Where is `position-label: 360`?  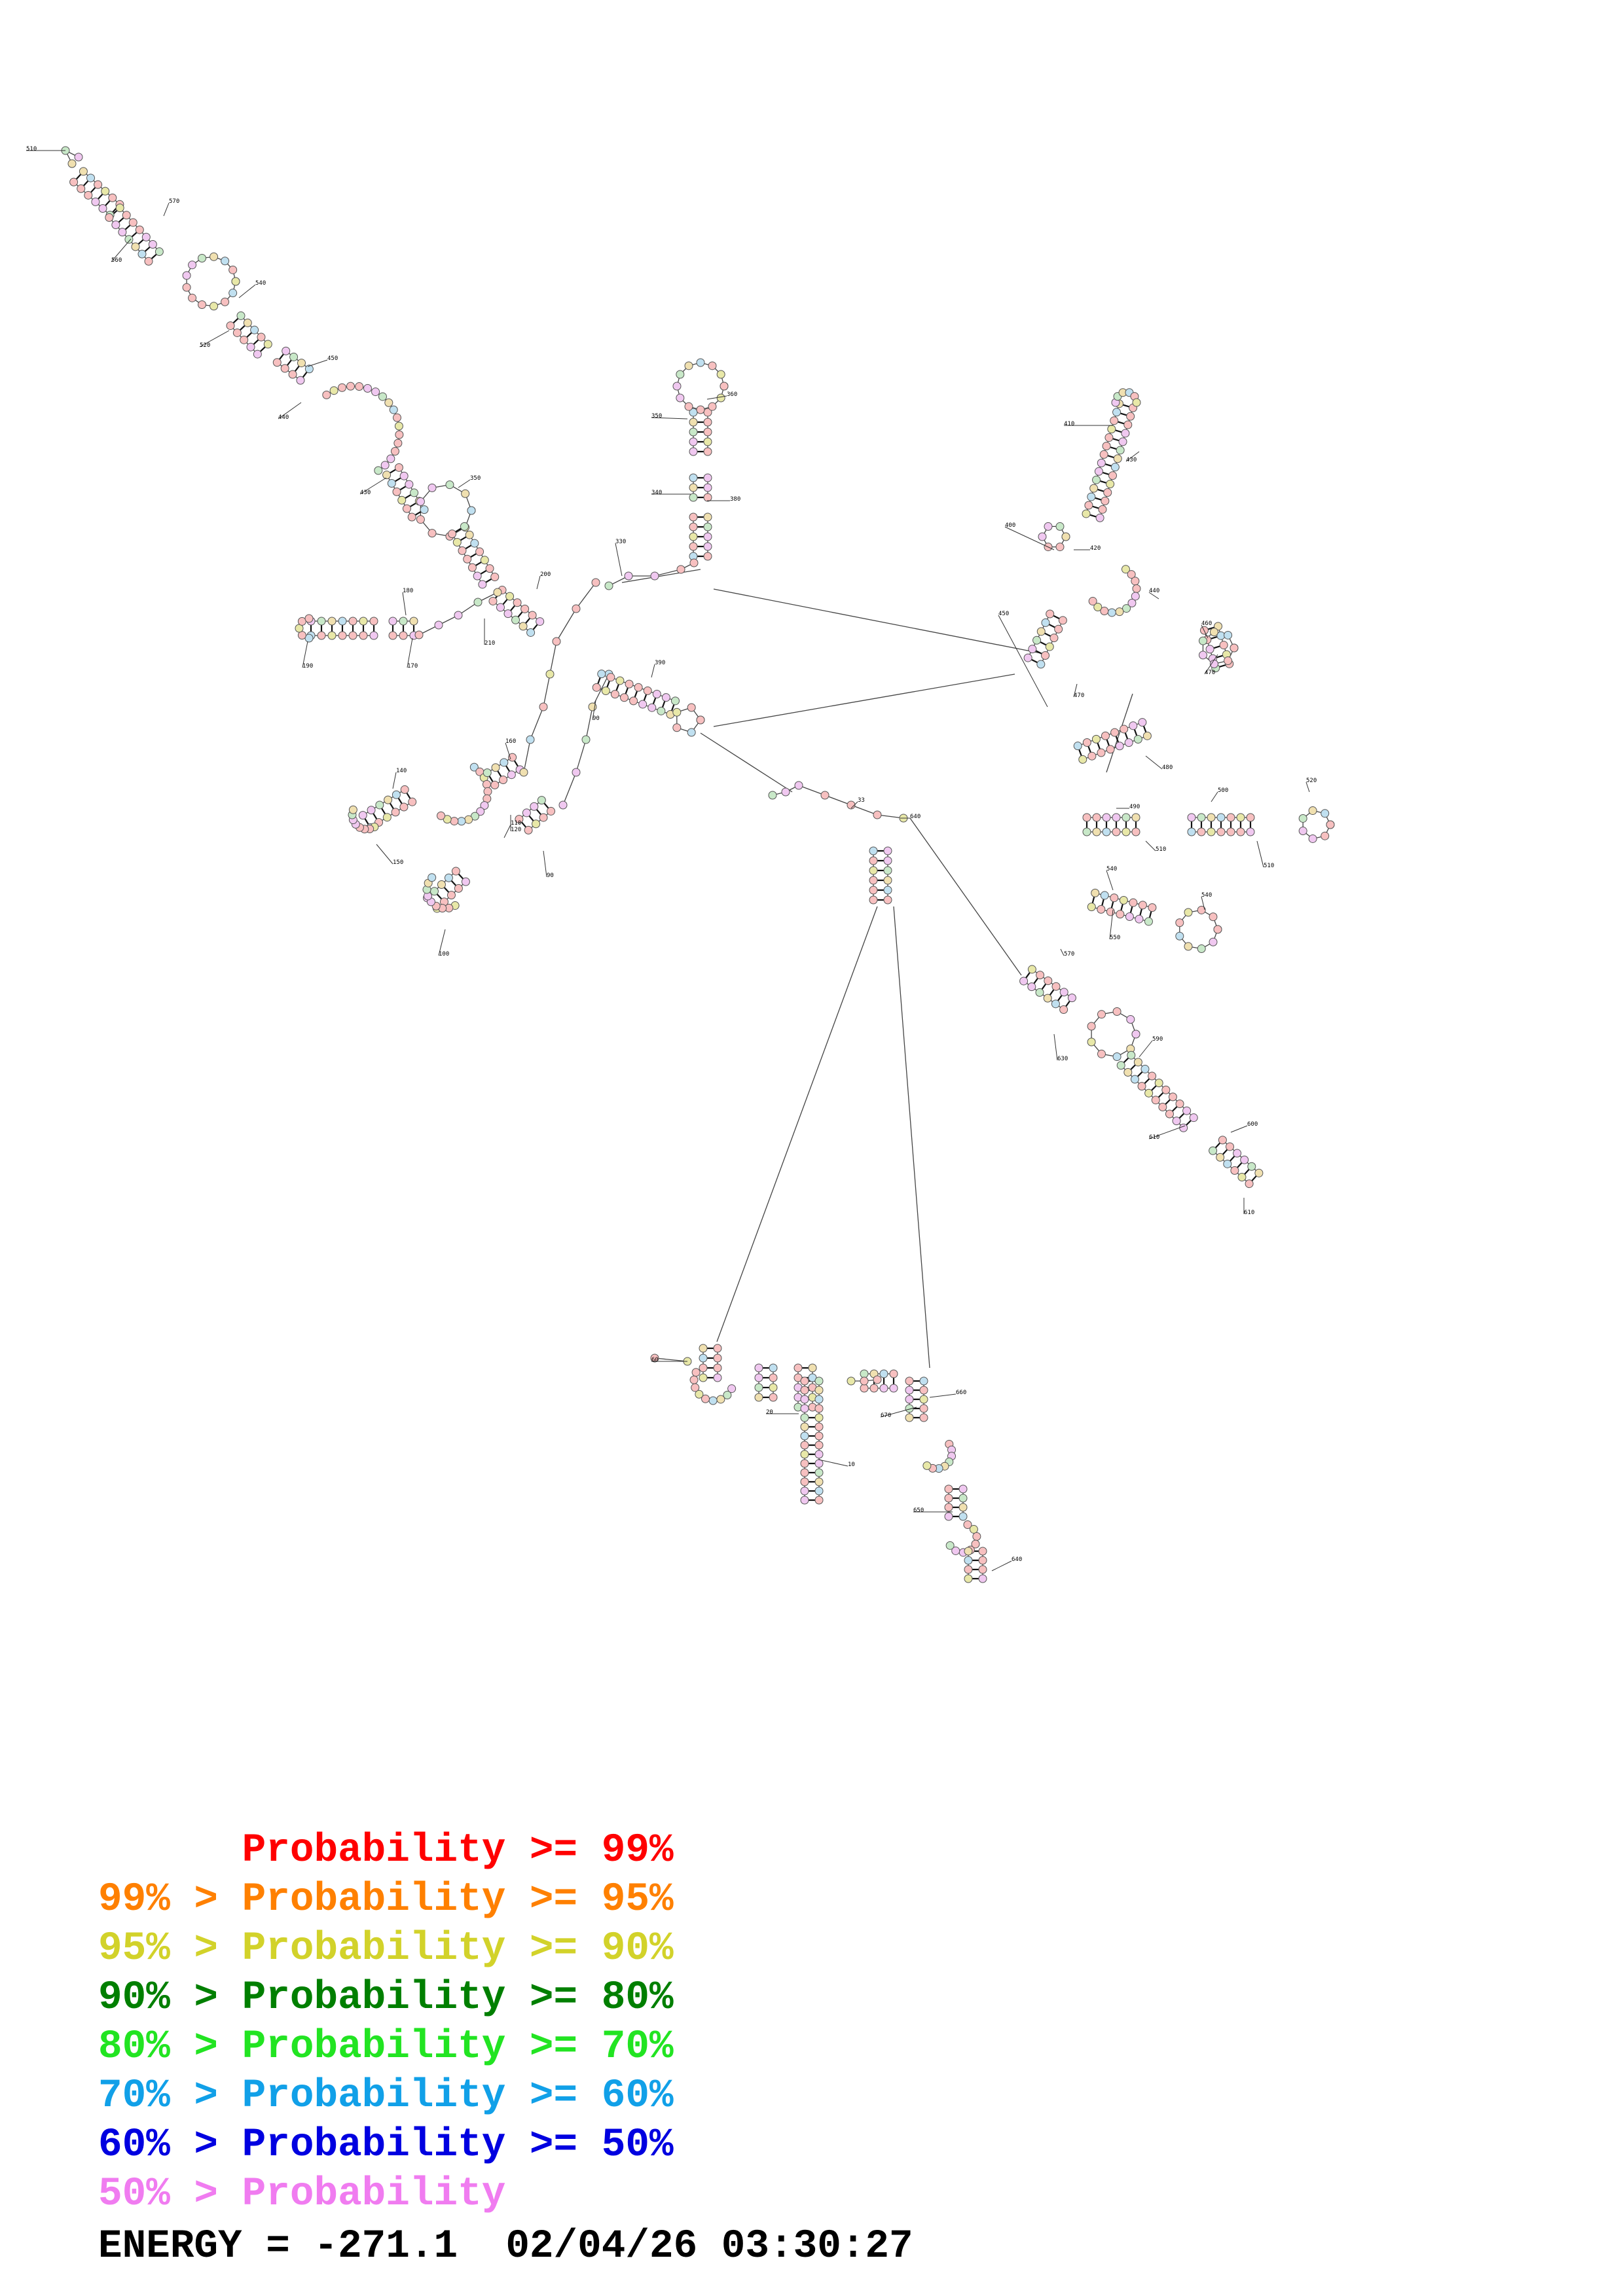
position-label: 360 is located at coordinates (732, 394).